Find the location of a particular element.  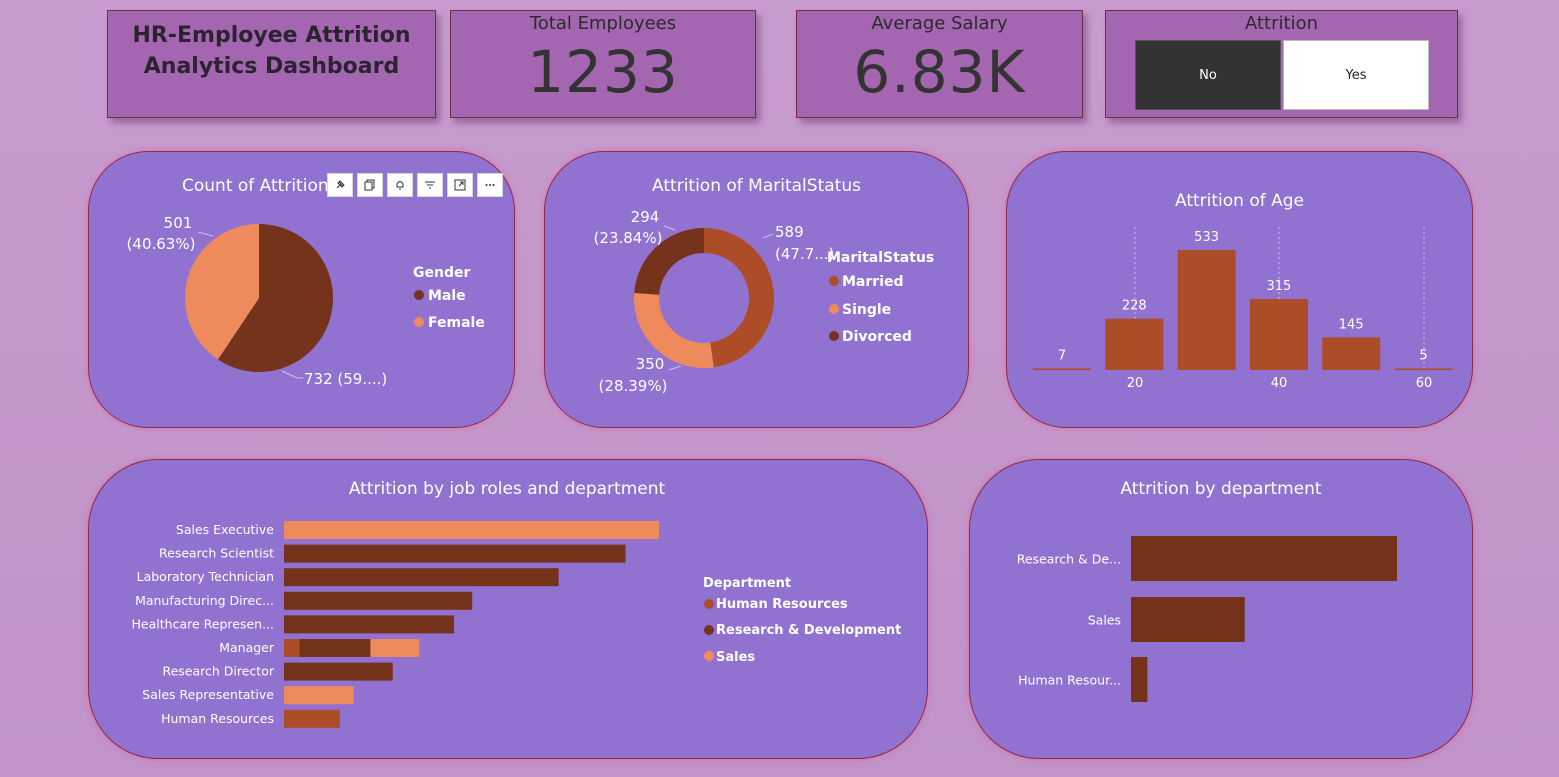

marital-legend-title: MaritalStatus is located at coordinates (880, 258).